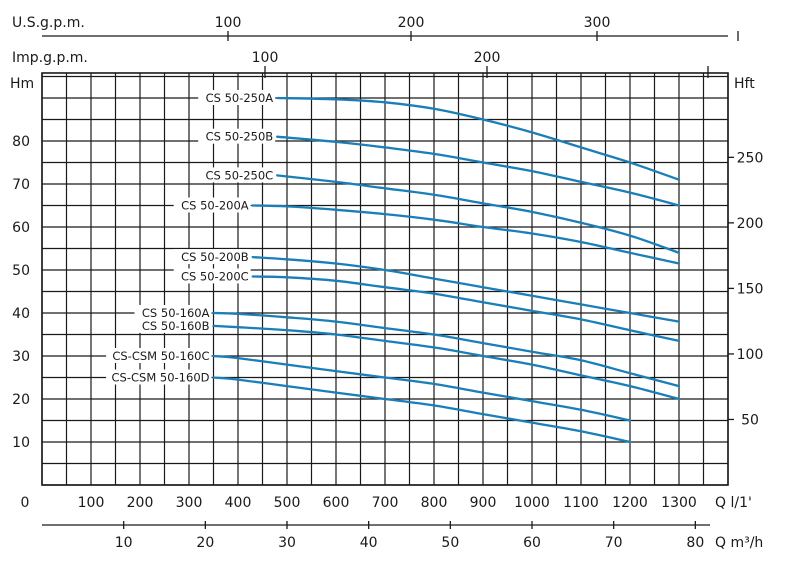 This screenshot has height=561, width=785. I want to click on m3h-tick-label: 30, so click(287, 543).